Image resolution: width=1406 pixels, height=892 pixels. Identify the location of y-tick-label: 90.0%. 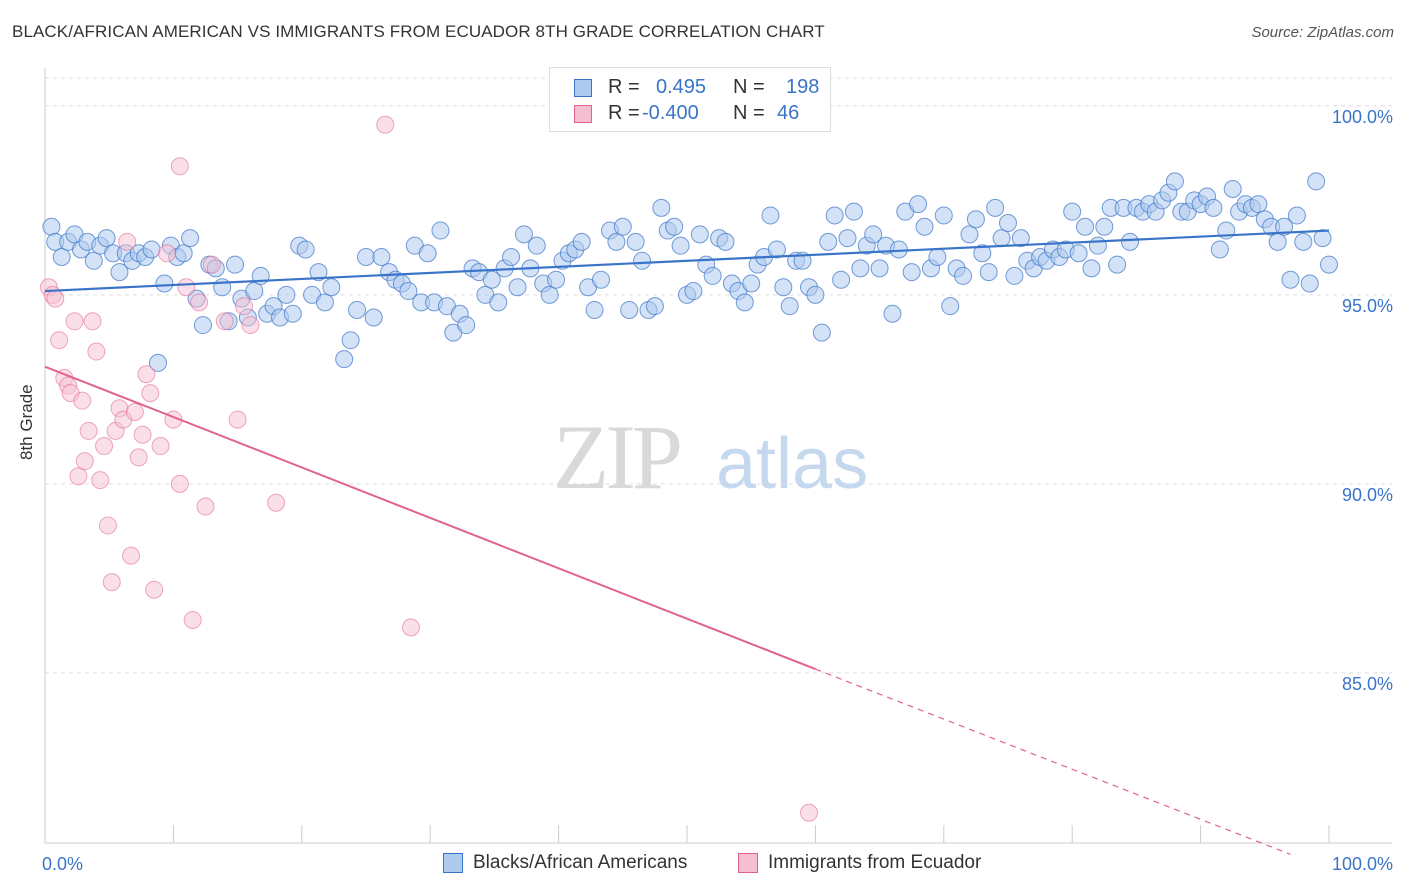
(1367, 495).